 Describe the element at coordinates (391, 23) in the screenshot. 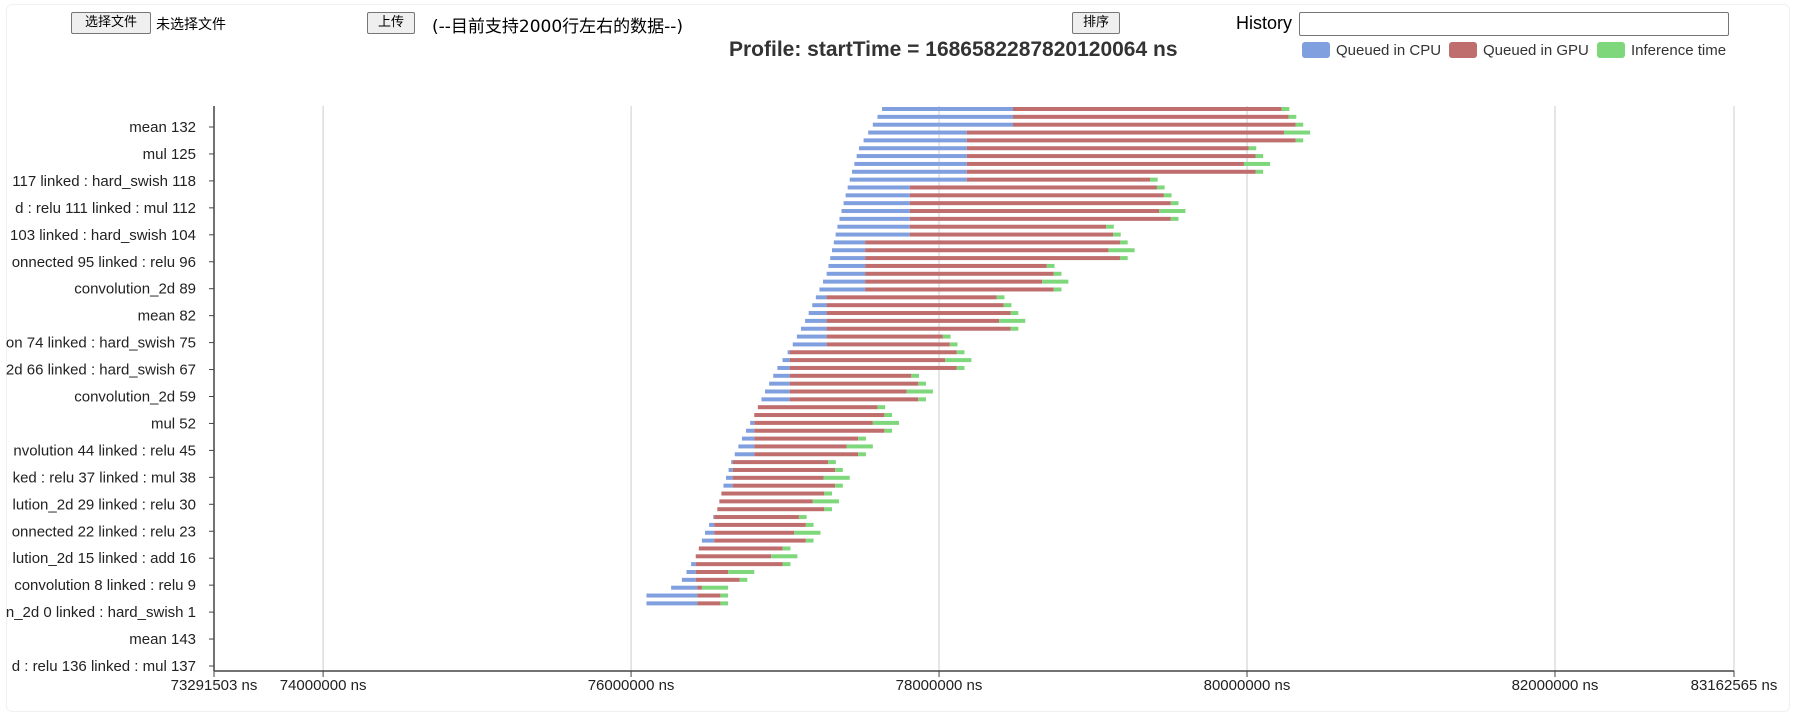

I see `upload-button: 上传` at that location.